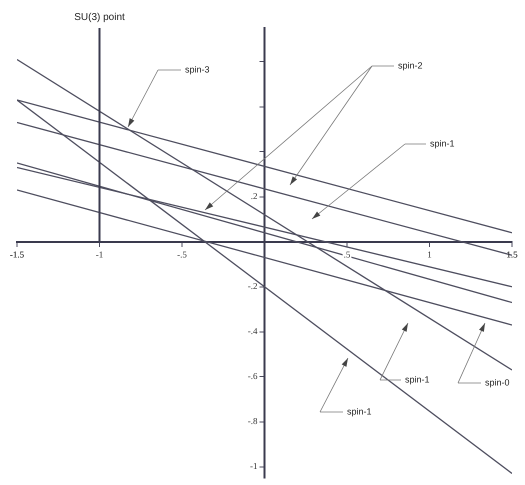  What do you see at coordinates (253, 286) in the screenshot?
I see `y-tick-label: -.2` at bounding box center [253, 286].